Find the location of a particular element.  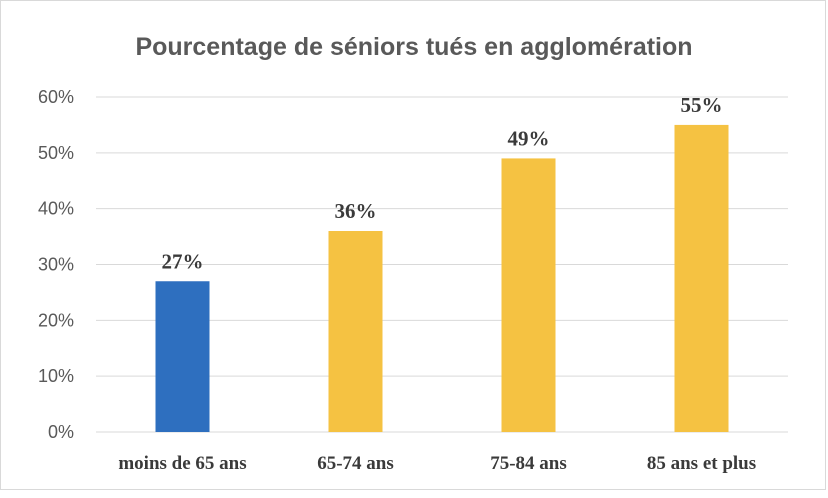

data-label: 27% is located at coordinates (183, 261).